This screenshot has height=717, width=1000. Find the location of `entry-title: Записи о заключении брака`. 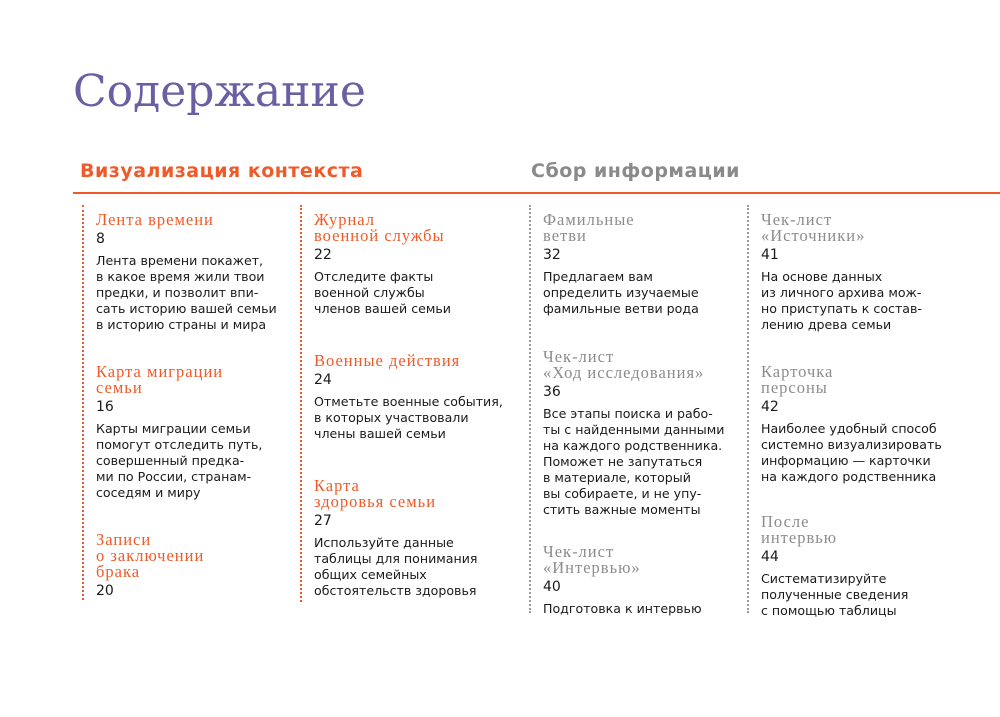

entry-title: Записи о заключении брака is located at coordinates (150, 555).